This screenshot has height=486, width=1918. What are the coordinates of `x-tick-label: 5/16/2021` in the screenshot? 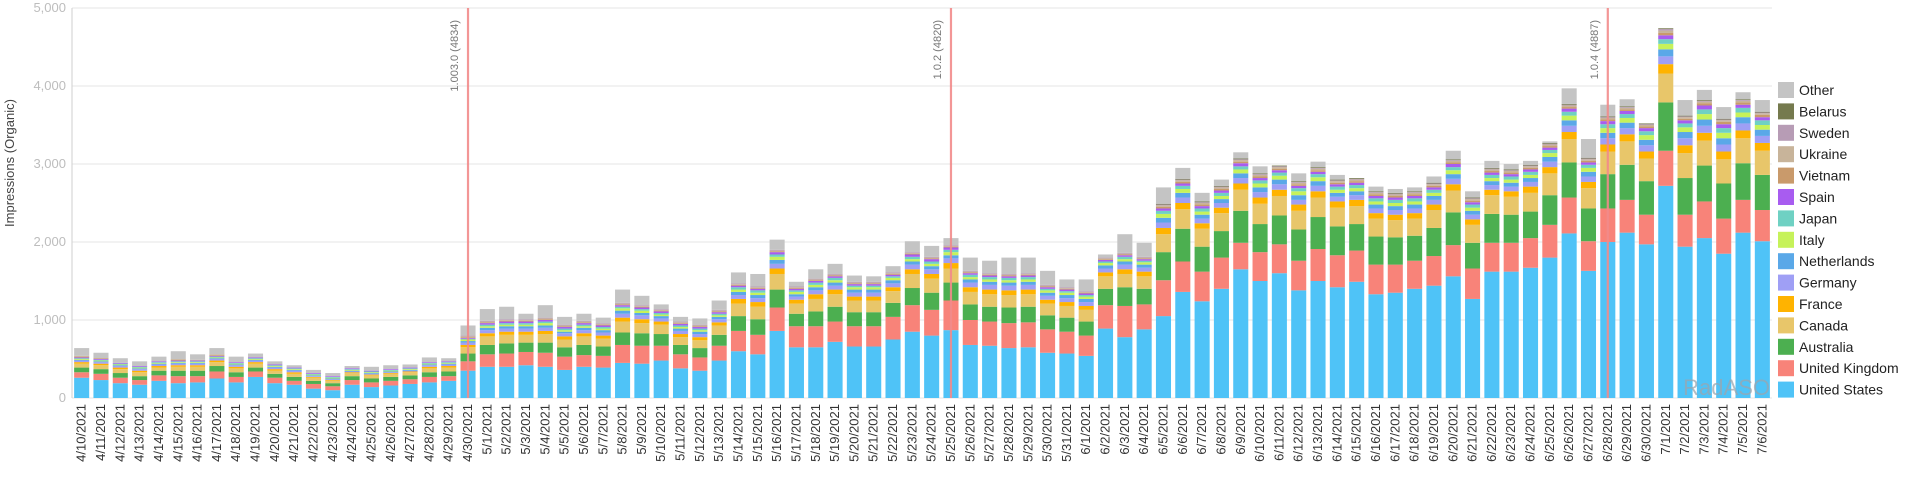 It's located at (776, 433).